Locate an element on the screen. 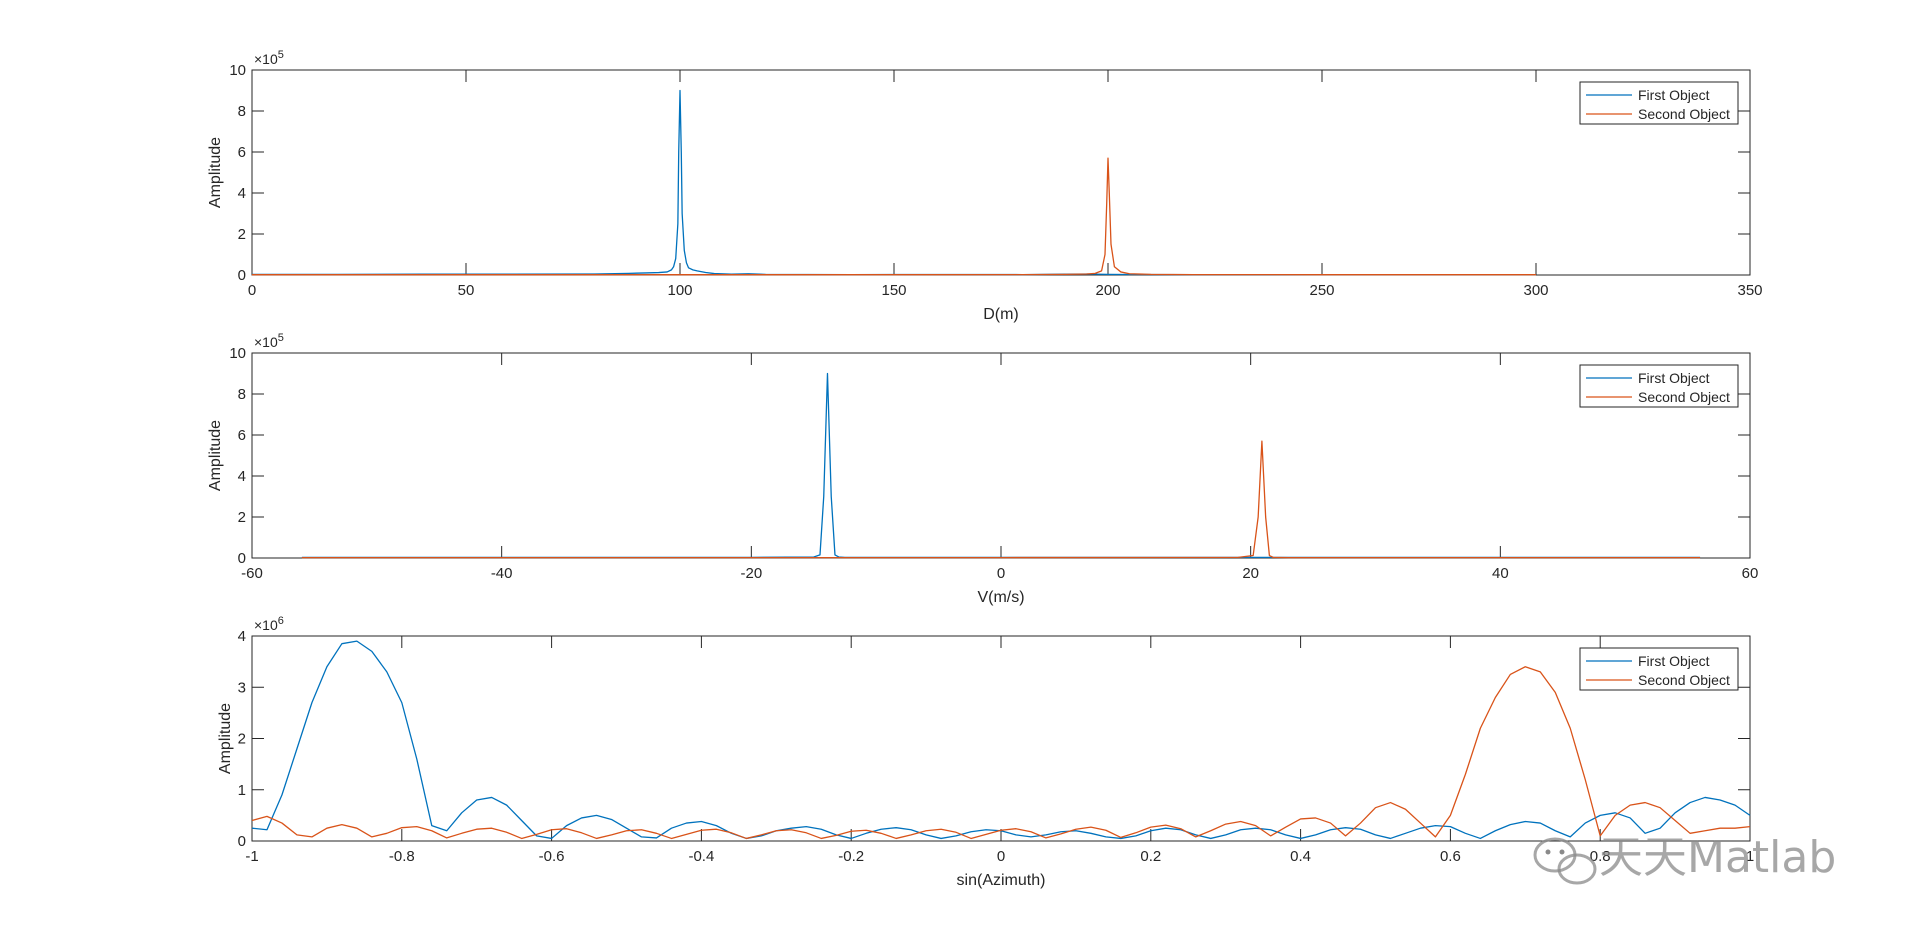 This screenshot has width=1920, height=938. x-tick-label: 300 is located at coordinates (1535, 290).